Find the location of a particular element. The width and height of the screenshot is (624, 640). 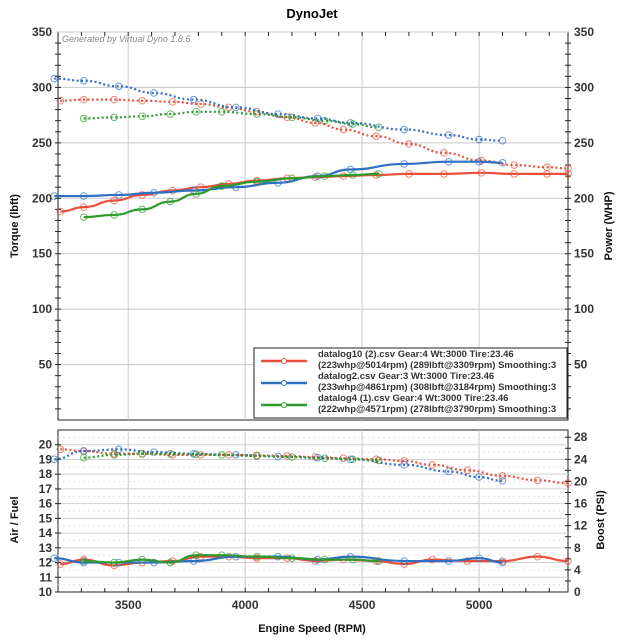

power-tick-label: 250 is located at coordinates (584, 143).